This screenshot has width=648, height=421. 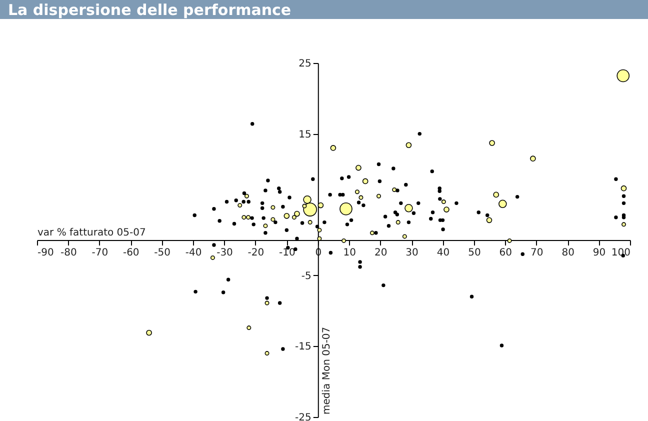 I want to click on y-tick-label: -5, so click(x=306, y=276).